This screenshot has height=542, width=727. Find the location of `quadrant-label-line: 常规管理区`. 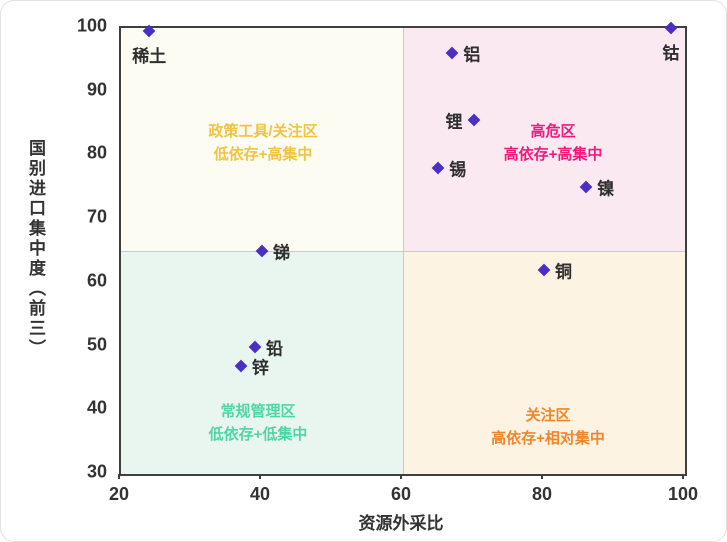

quadrant-label-line: 常规管理区 is located at coordinates (258, 411).